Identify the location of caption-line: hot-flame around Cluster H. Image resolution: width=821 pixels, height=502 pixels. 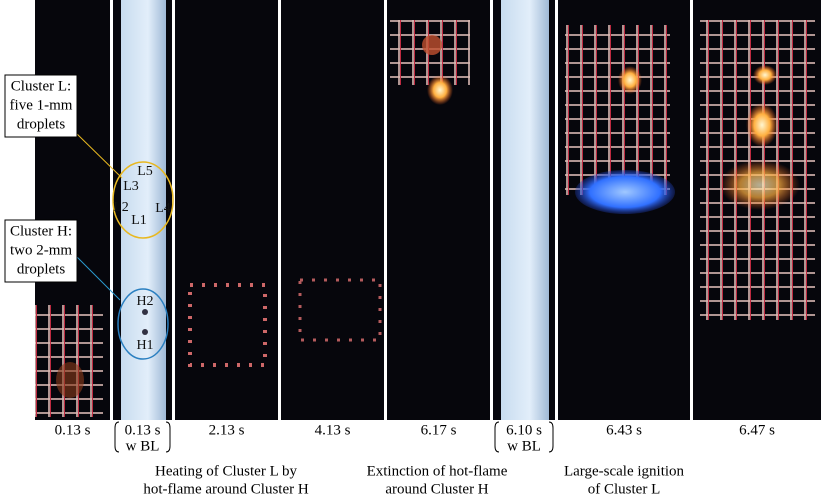
(226, 489).